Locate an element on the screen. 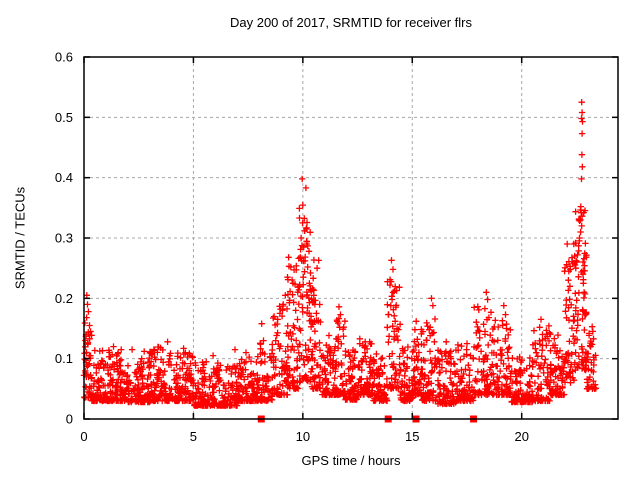 This screenshot has height=480, width=640. y-tick-label: 0.6 is located at coordinates (64, 57).